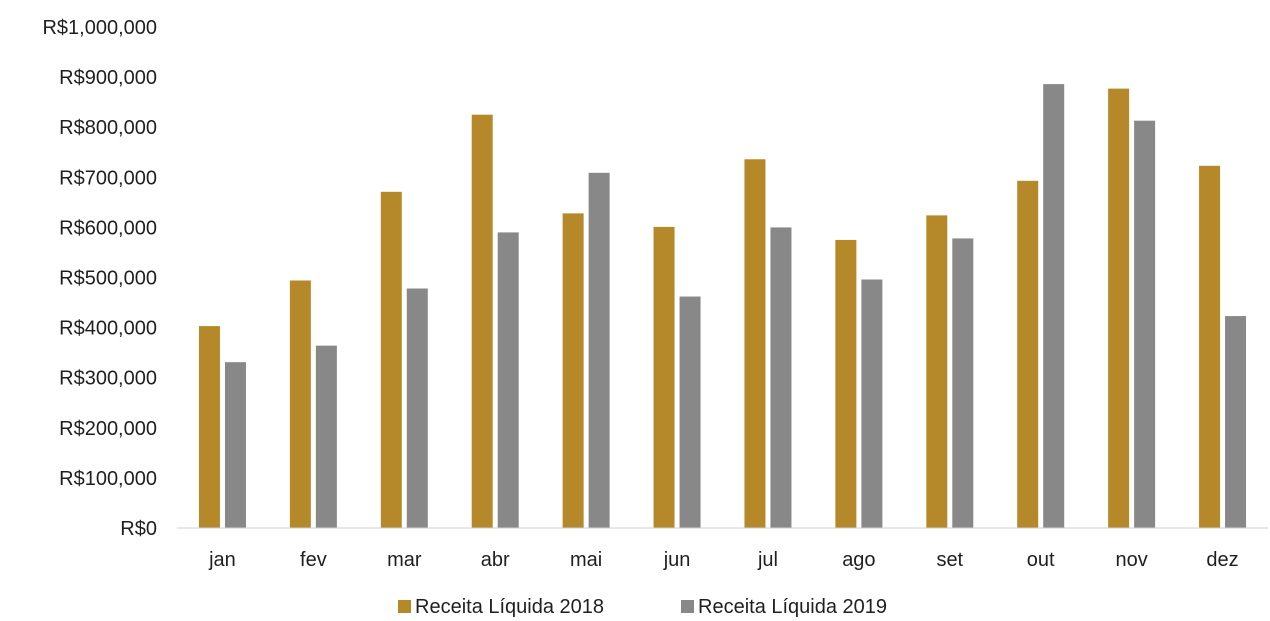 The image size is (1270, 621). What do you see at coordinates (586, 560) in the screenshot?
I see `x-tick-label-mai: mai` at bounding box center [586, 560].